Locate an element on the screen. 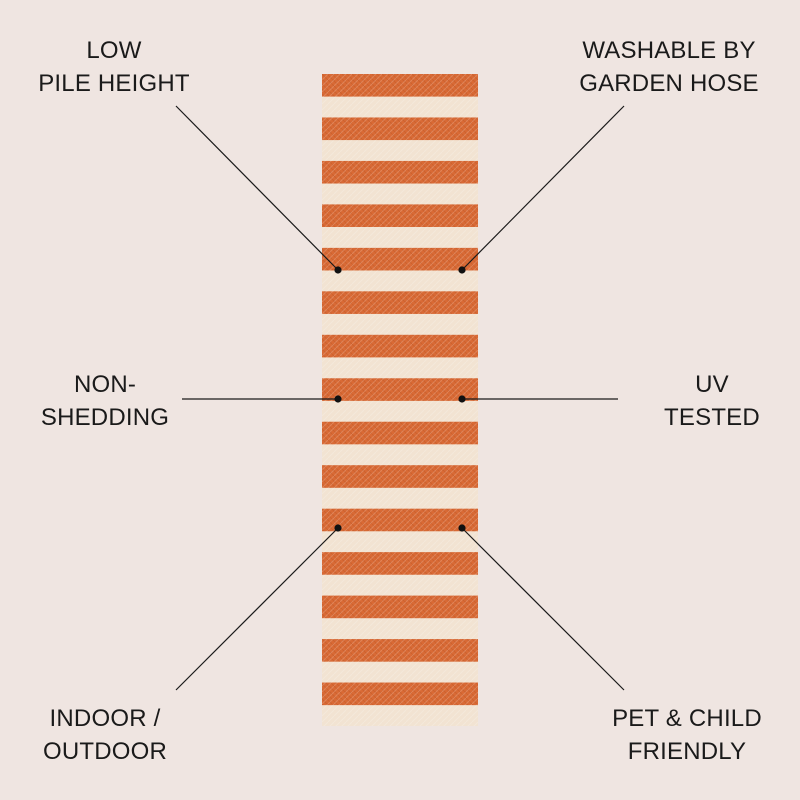 The width and height of the screenshot is (800, 800). feature-non-shedding-line1: NON- is located at coordinates (105, 384).